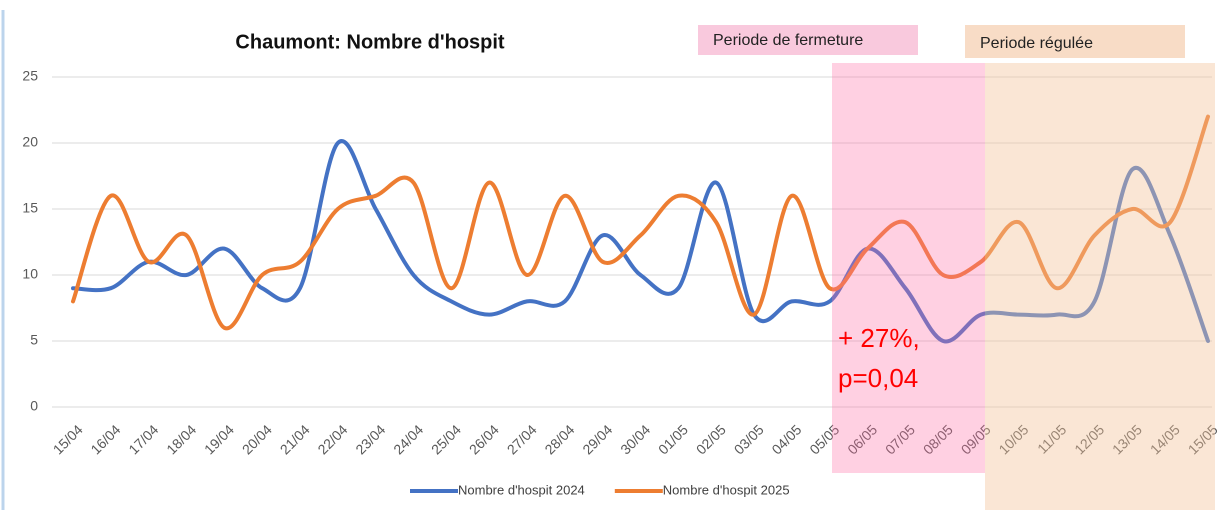 The width and height of the screenshot is (1229, 510). Describe the element at coordinates (30, 274) in the screenshot. I see `y-tick-label: 10` at that location.